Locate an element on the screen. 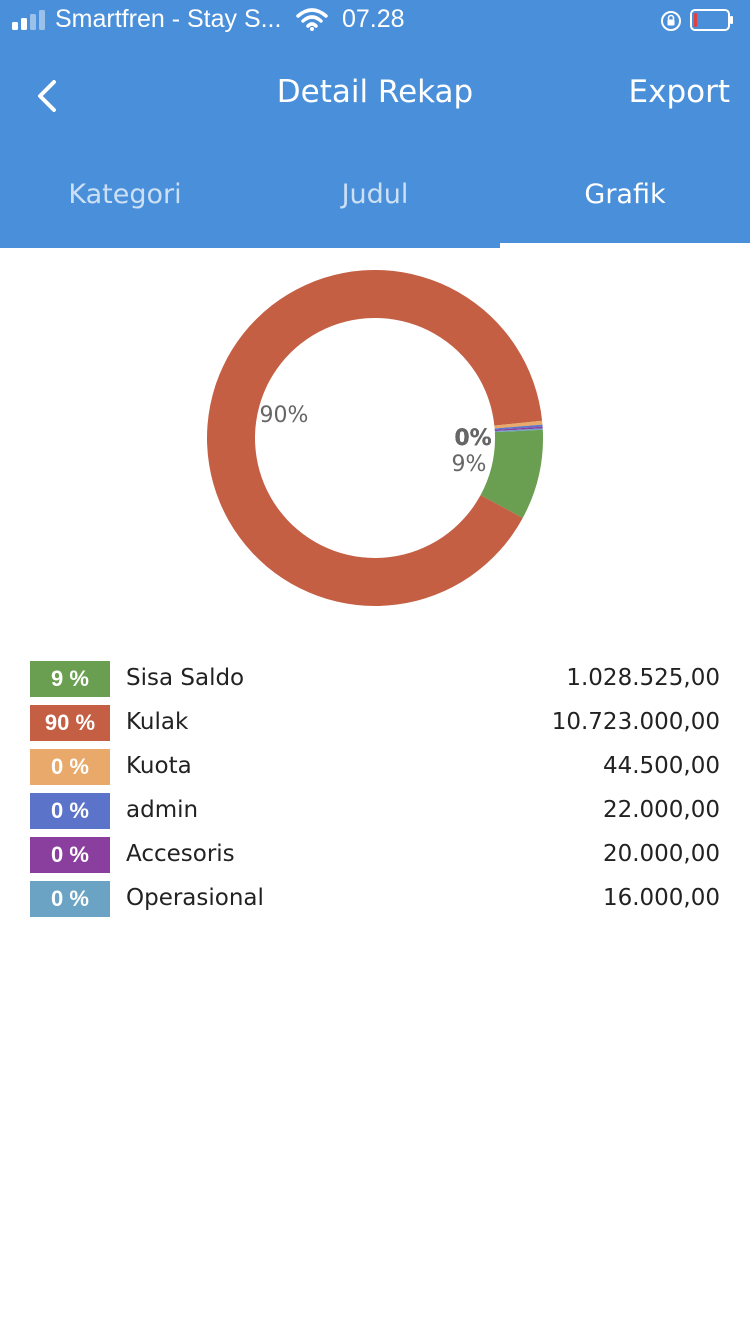 Image resolution: width=750 pixels, height=1334 pixels. category-name: Operasional is located at coordinates (195, 898).